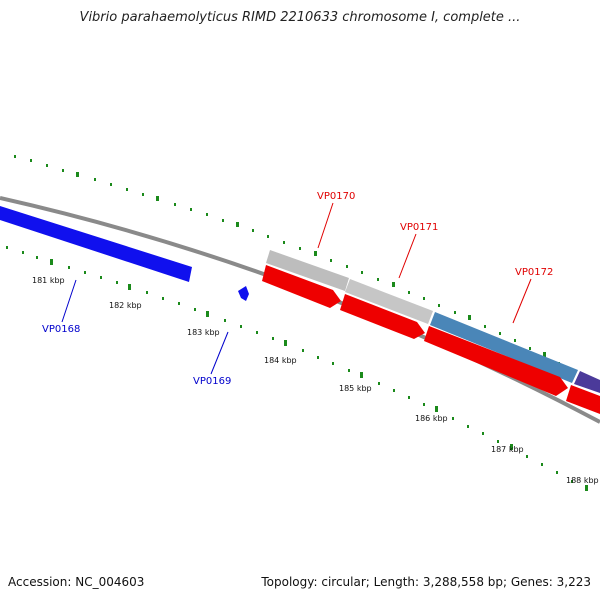  Describe the element at coordinates (203, 332) in the screenshot. I see `tick-label-183: 183 kbp` at that location.